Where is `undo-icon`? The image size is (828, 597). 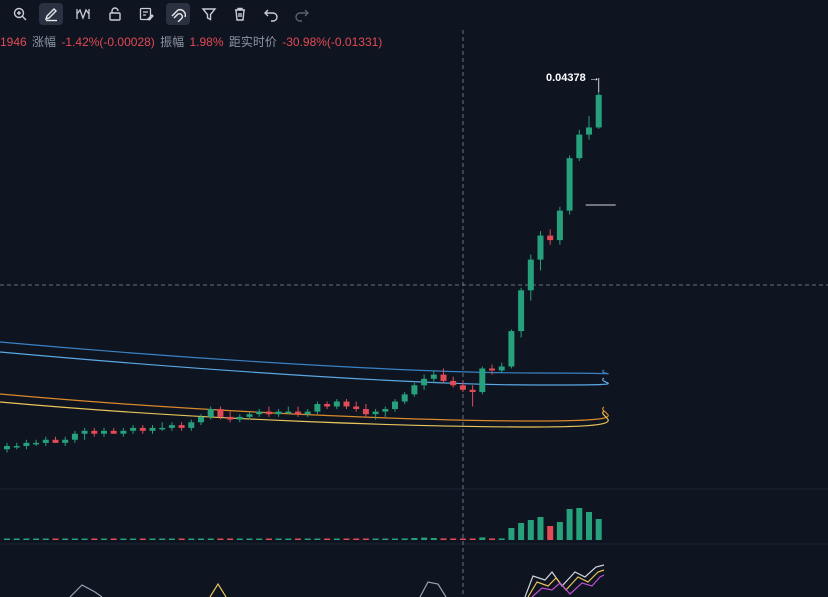
undo-icon is located at coordinates (271, 15).